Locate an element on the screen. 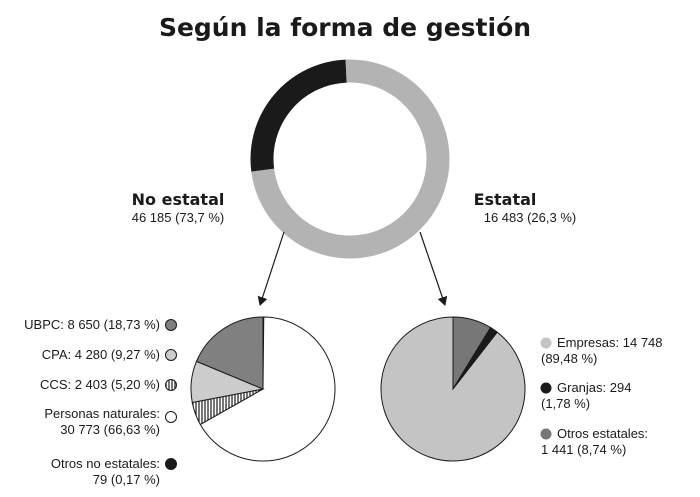  legend-marker-granjas is located at coordinates (546, 388).